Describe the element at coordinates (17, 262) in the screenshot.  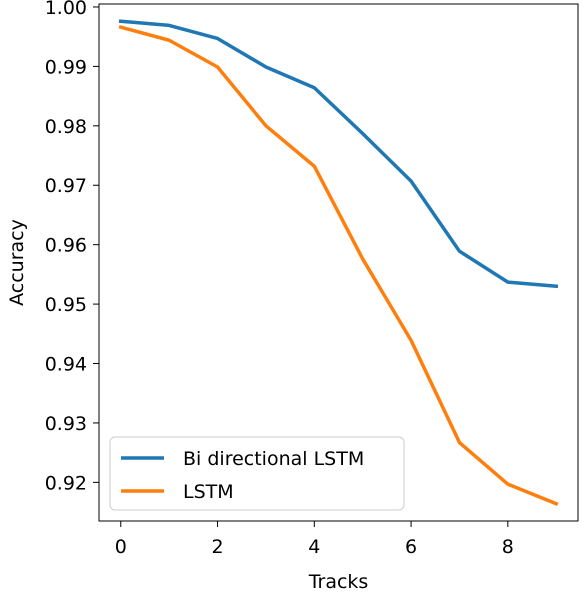
I see `y-axis-label: Accuracy` at that location.